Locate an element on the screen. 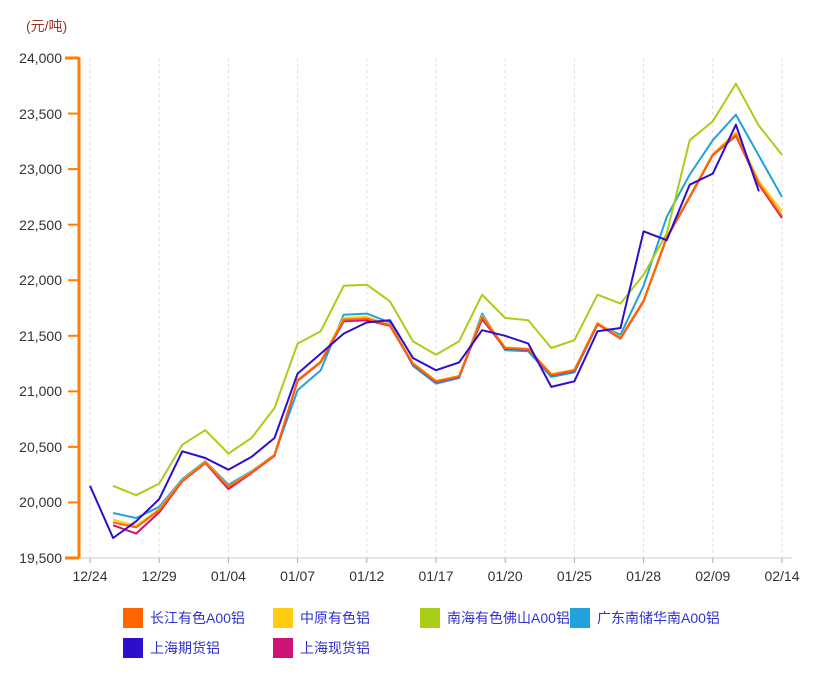 Image resolution: width=824 pixels, height=677 pixels. y-tick-label: 24,000 is located at coordinates (40, 58).